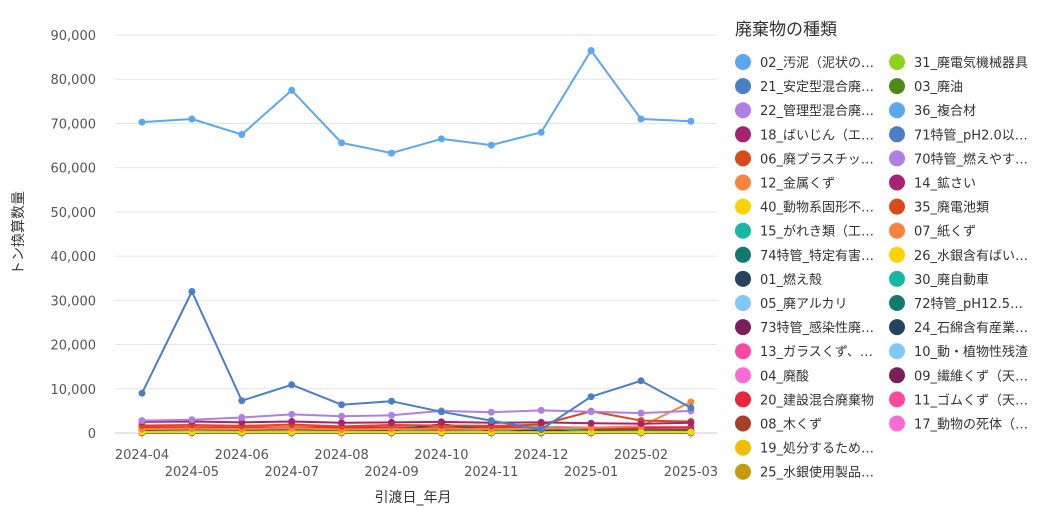 The width and height of the screenshot is (1042, 511). I want to click on x-tick-label: 2024-07, so click(292, 472).